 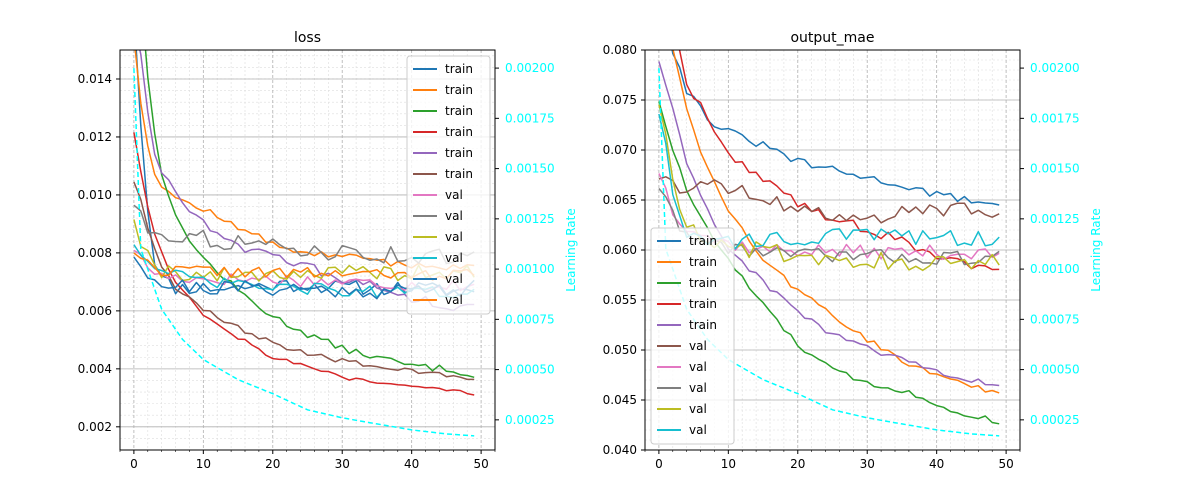 What do you see at coordinates (620, 100) in the screenshot?
I see `y-tick-label: 0.075` at bounding box center [620, 100].